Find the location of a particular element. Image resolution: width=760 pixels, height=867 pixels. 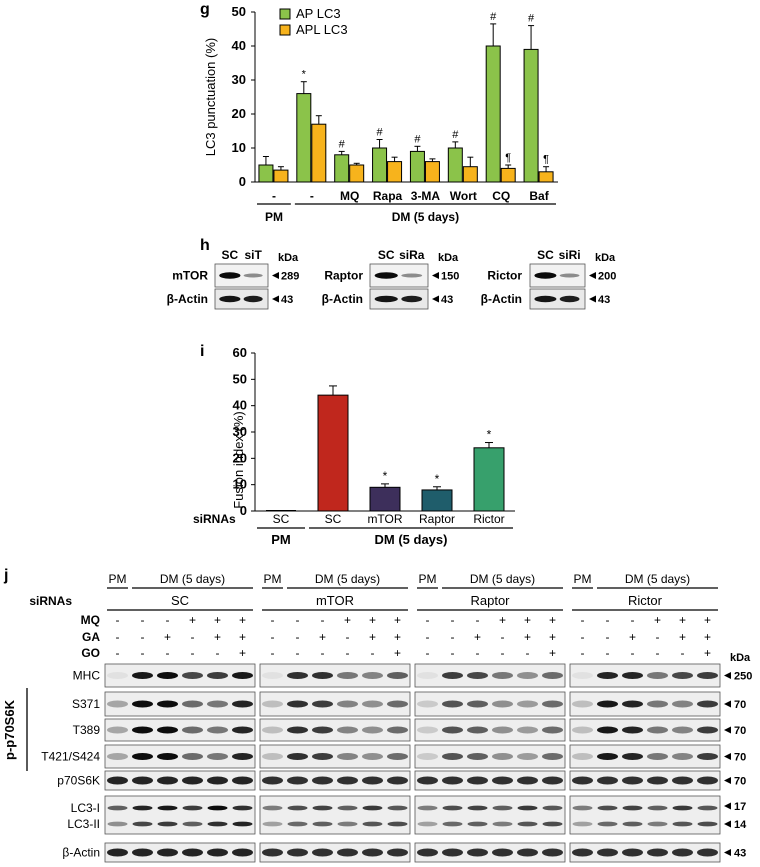

rictor-row2-label: β-Actin is located at coordinates (501, 299).